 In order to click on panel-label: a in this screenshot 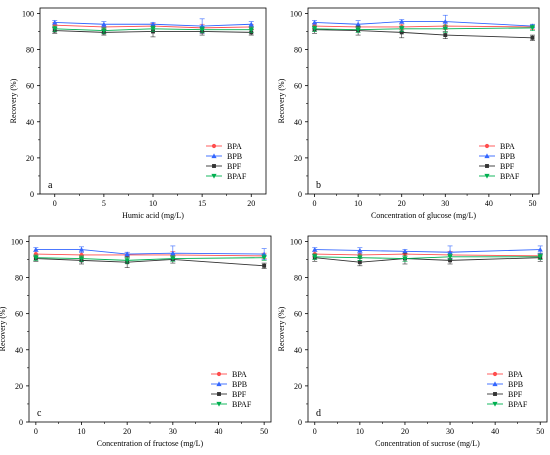, I will do `click(50, 185)`.